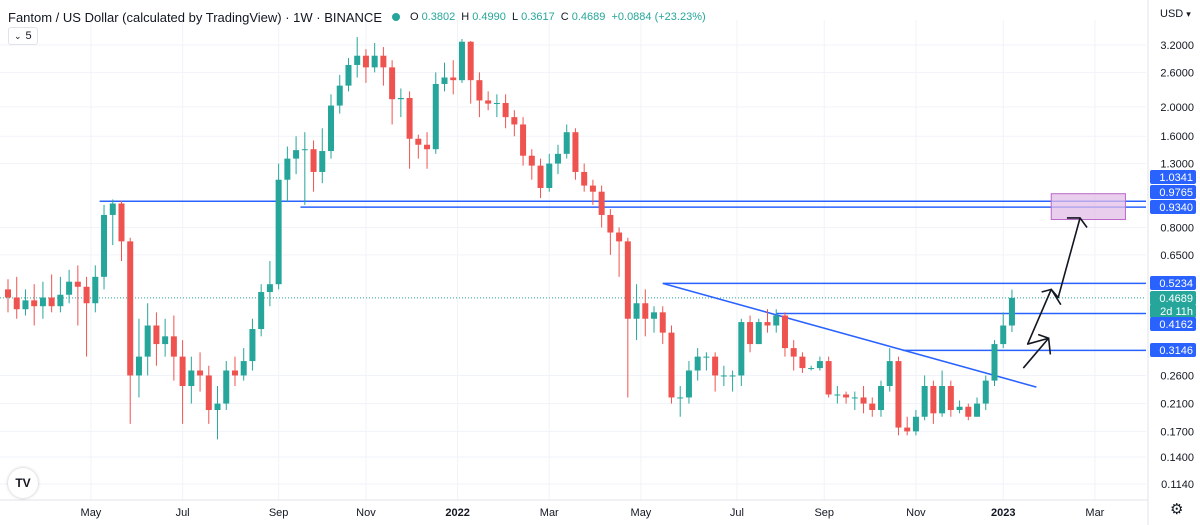 Image resolution: width=1200 pixels, height=525 pixels. I want to click on currency-selector: USD ▾, so click(1175, 14).